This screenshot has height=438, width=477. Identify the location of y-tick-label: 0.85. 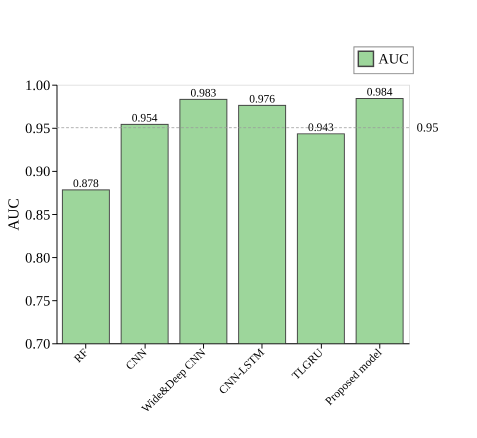
(37, 215).